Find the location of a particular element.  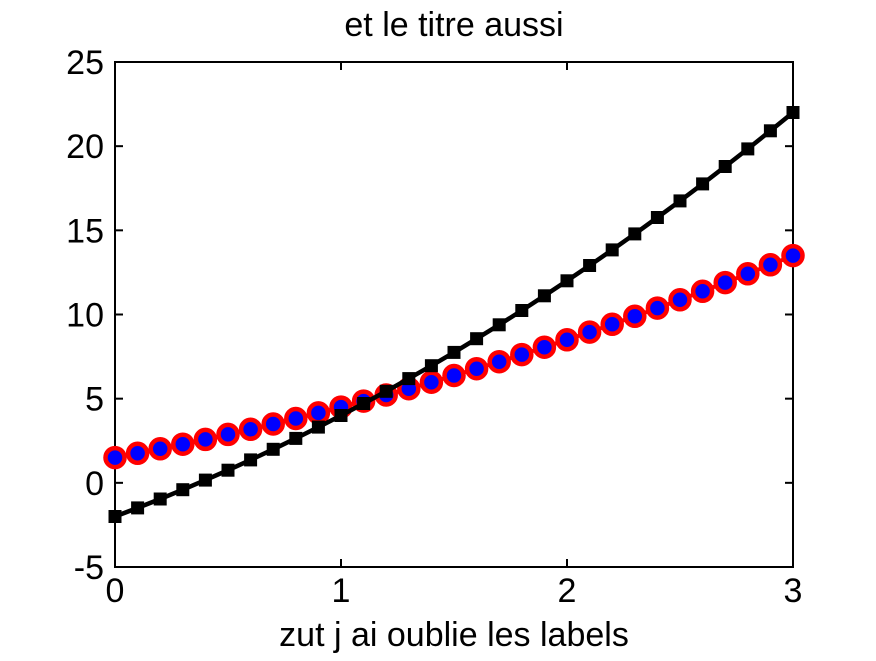

y-tick-label: 20 is located at coordinates (85, 147).